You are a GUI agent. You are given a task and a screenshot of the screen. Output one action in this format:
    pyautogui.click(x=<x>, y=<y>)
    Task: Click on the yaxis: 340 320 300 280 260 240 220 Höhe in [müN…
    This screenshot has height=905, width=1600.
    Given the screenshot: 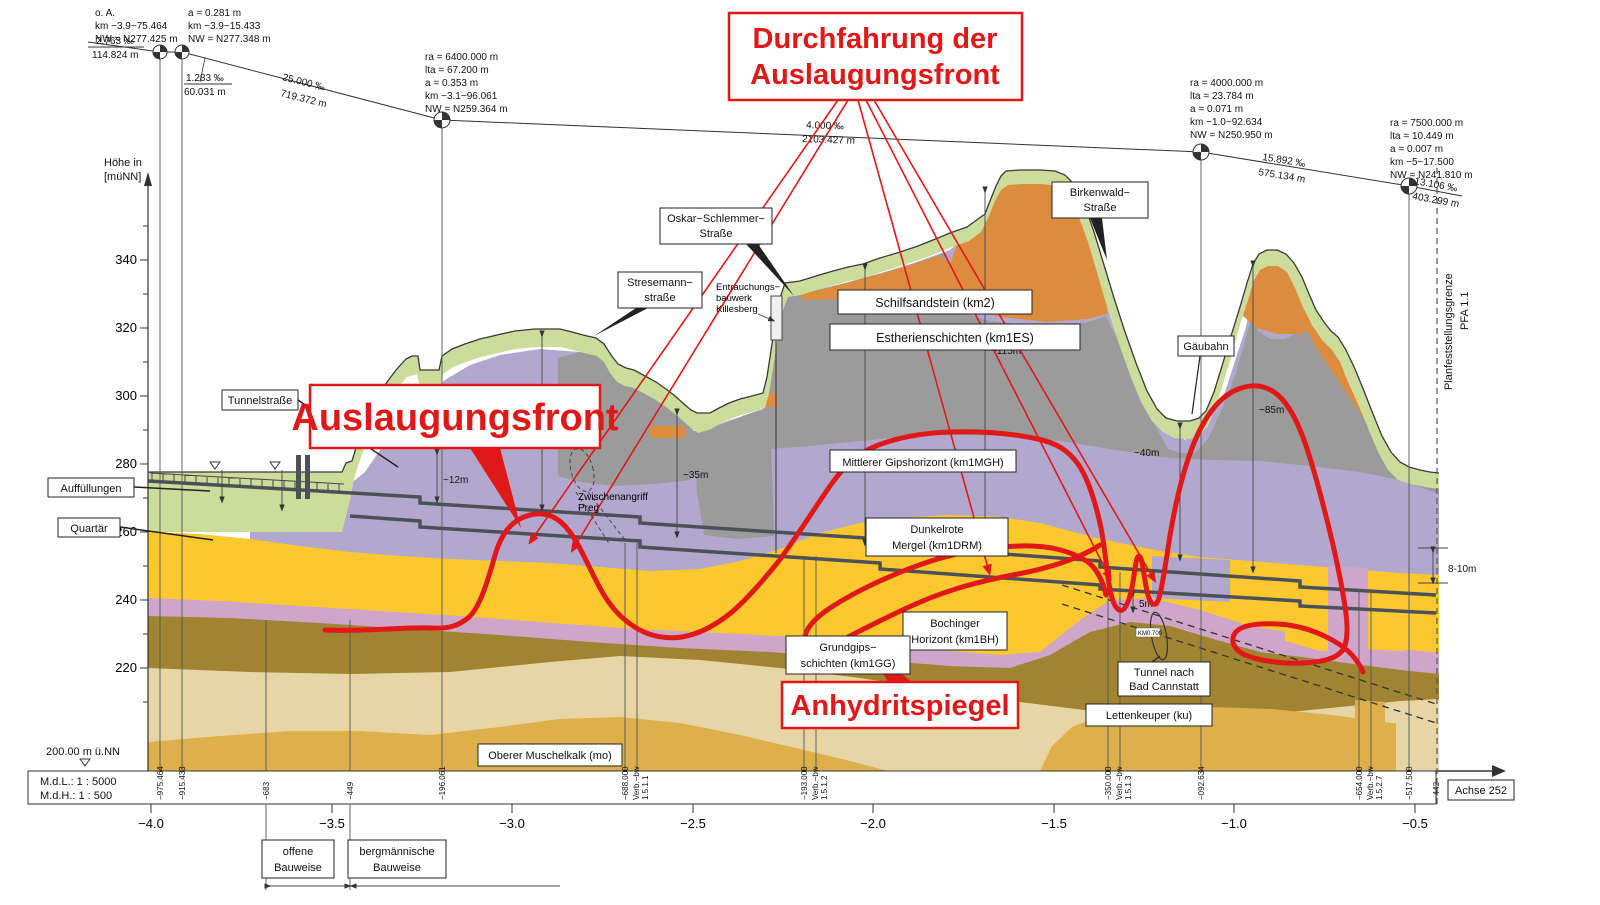 What is the action you would take?
    pyautogui.click(x=128, y=464)
    